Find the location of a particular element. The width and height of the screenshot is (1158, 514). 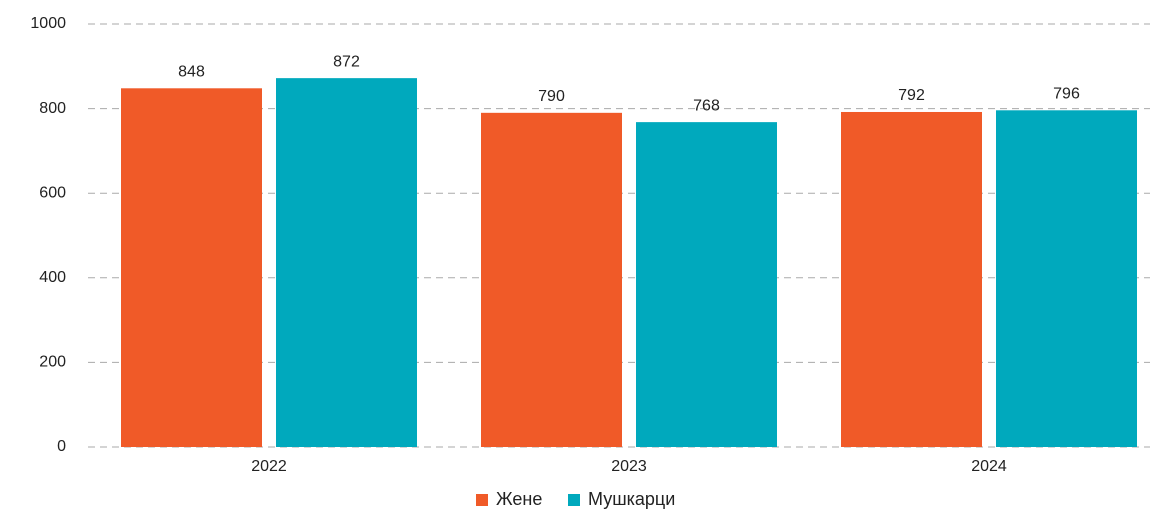

y-tick-label: 0 is located at coordinates (61, 446).